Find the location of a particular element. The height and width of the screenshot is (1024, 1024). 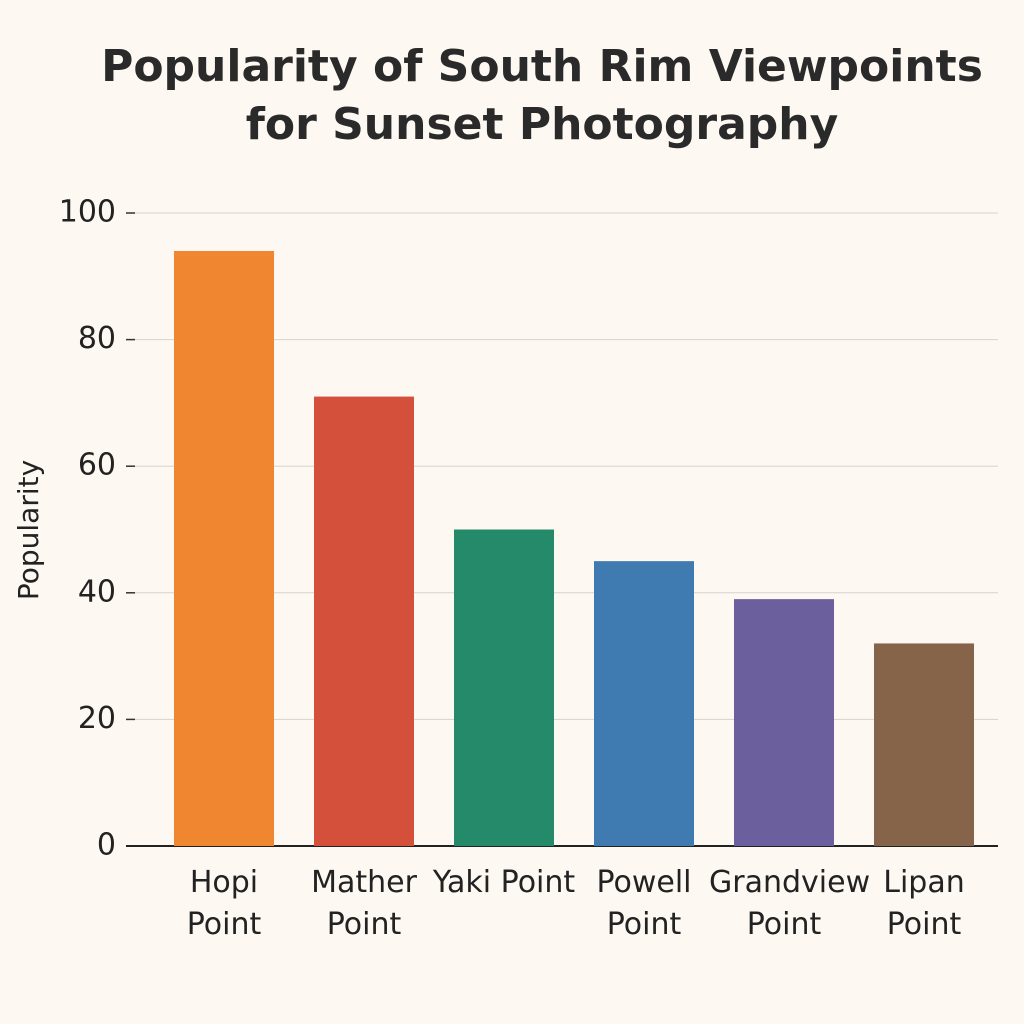

y-tick-label: 40 is located at coordinates (97, 591).